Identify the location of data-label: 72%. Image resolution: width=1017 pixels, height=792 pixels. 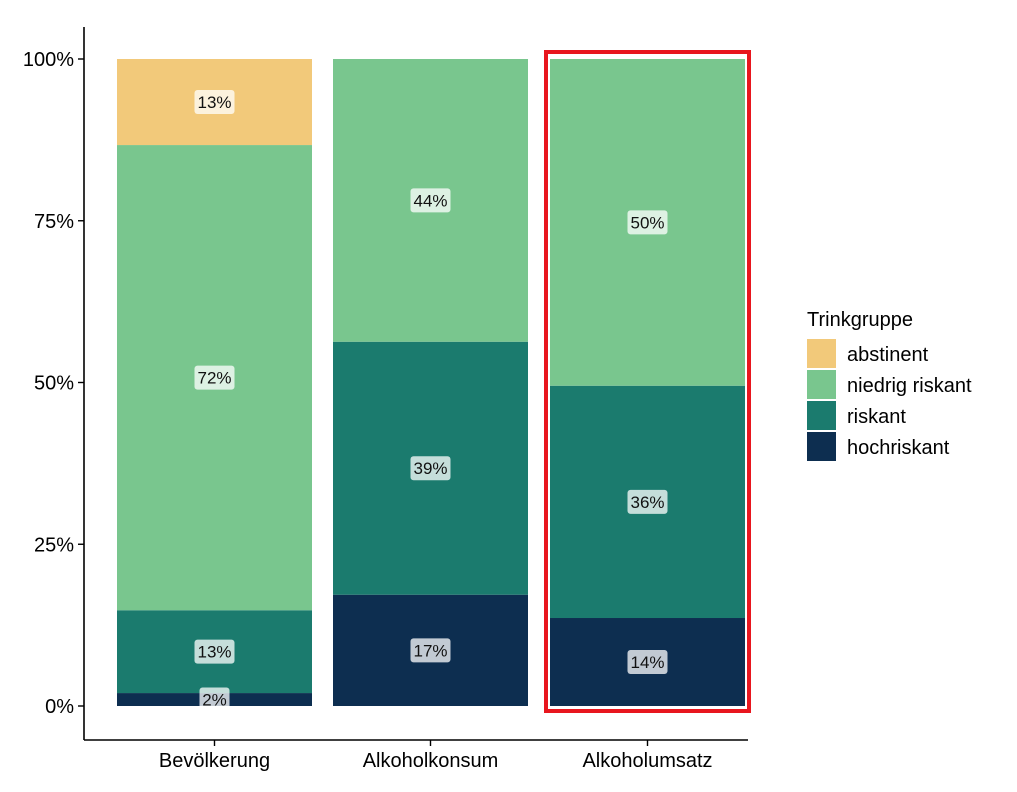
(214, 378).